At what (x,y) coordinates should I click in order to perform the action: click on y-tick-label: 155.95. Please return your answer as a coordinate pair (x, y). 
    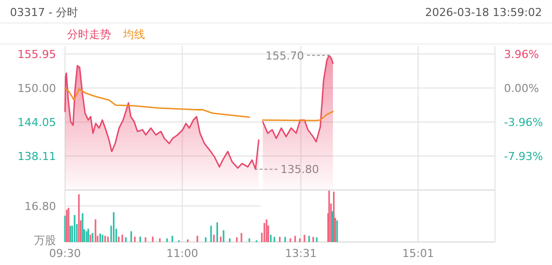
    Looking at the image, I should click on (37, 54).